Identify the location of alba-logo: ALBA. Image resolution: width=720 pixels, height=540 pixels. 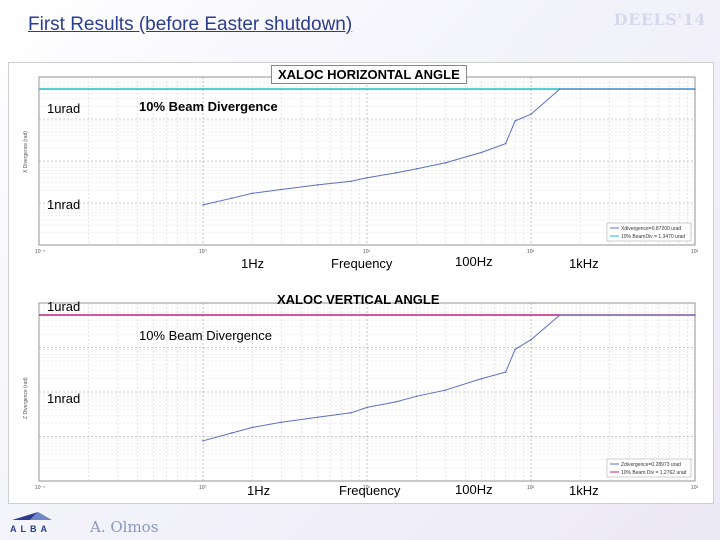
(31, 523).